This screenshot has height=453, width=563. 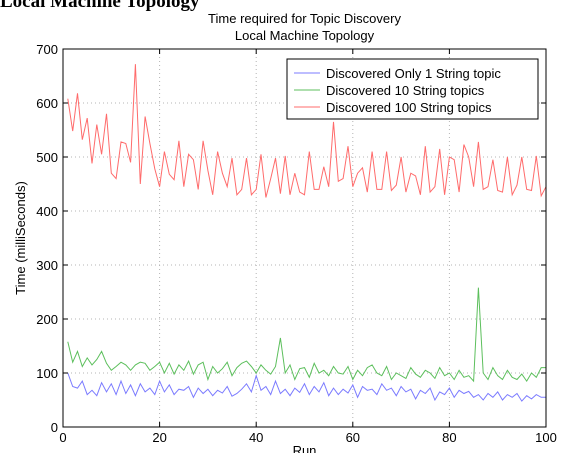 What do you see at coordinates (100, 6) in the screenshot?
I see `page-heading: Local Machine Topology` at bounding box center [100, 6].